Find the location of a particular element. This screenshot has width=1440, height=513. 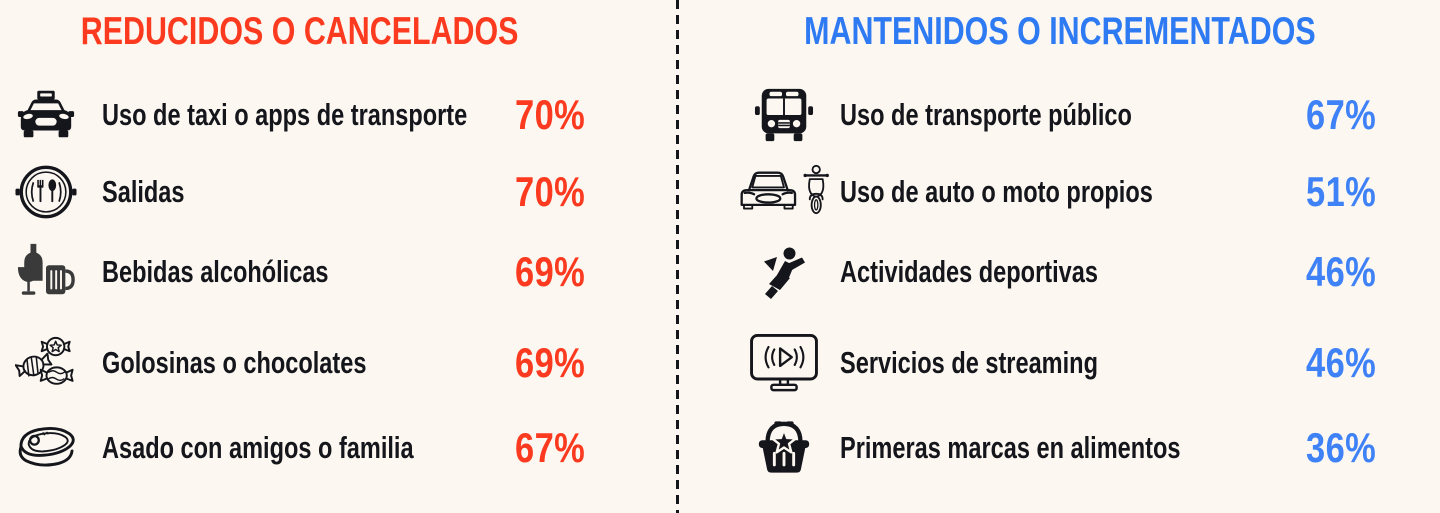

maintained-column-title: MANTENIDOS O INCREMENTADOS is located at coordinates (1060, 31).